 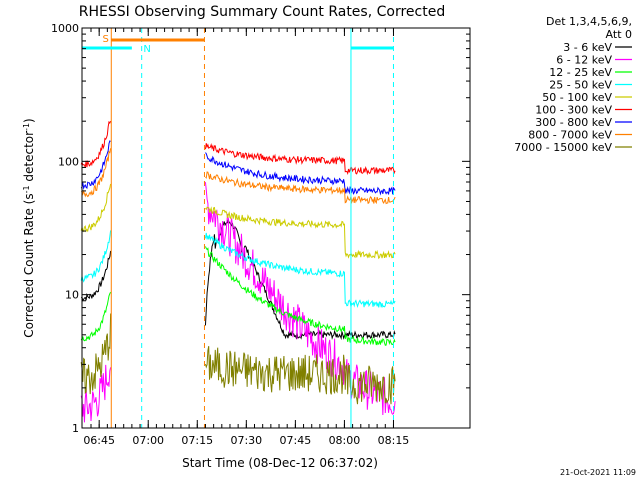 What do you see at coordinates (280, 463) in the screenshot?
I see `x-axis-label: Start Time (08-Dec-12 06:37:02)` at bounding box center [280, 463].